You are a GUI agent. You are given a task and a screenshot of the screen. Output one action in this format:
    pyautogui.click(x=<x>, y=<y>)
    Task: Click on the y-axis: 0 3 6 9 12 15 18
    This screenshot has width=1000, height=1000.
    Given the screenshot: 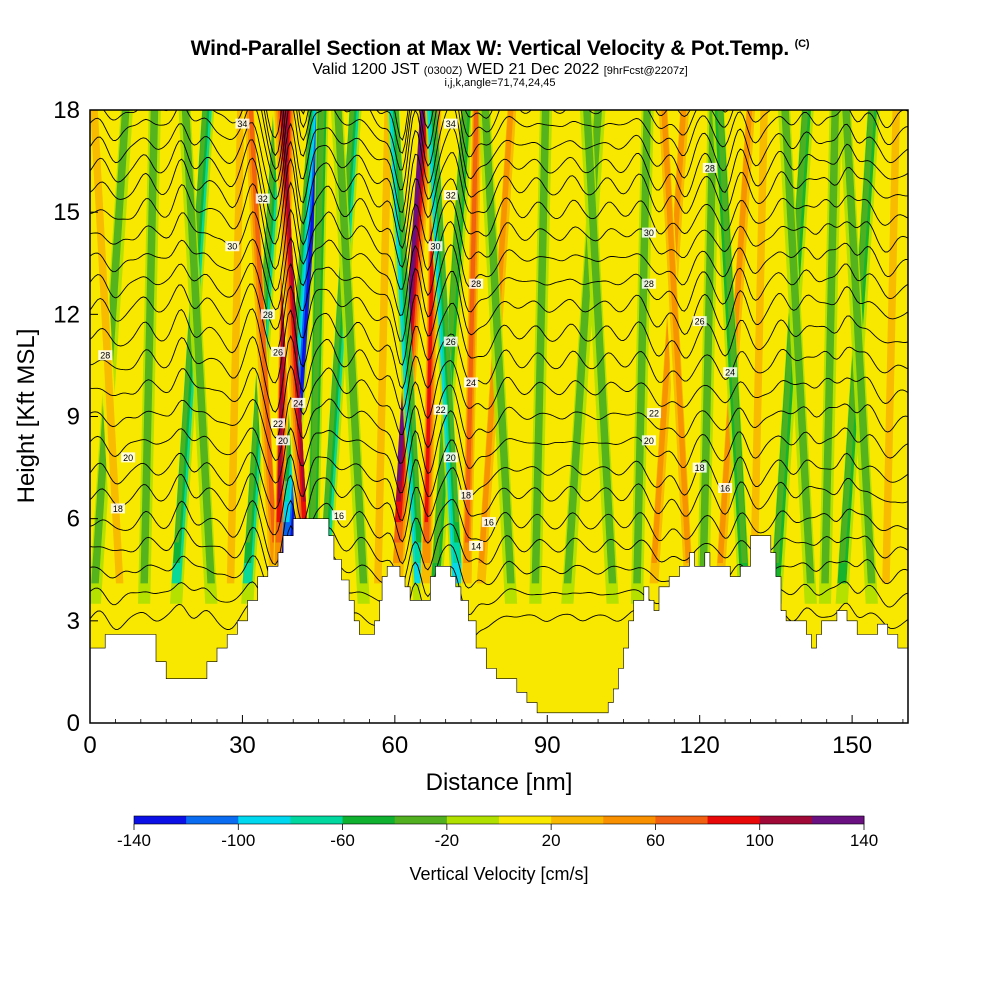 What is the action you would take?
    pyautogui.click(x=75, y=417)
    